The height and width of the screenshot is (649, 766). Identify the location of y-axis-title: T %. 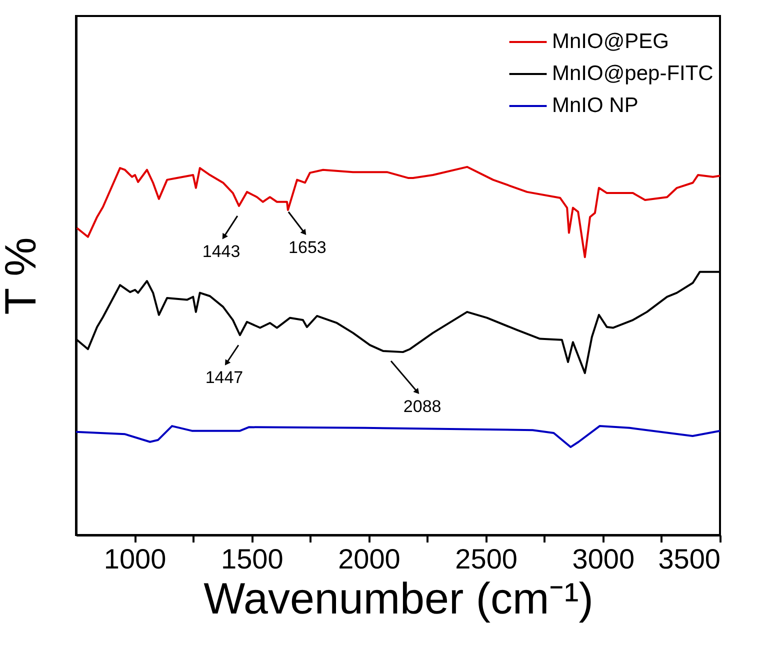
(23, 276).